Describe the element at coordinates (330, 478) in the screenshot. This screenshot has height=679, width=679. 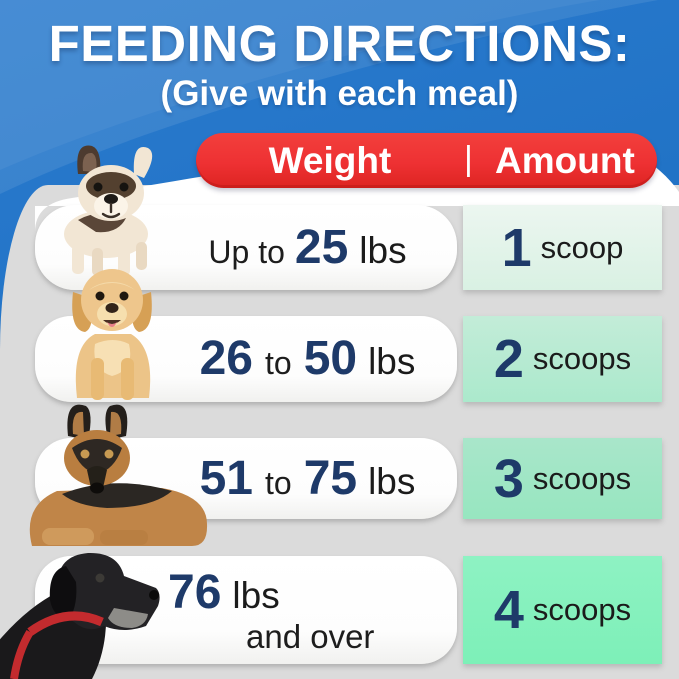
I see `weight-value-to: 75` at that location.